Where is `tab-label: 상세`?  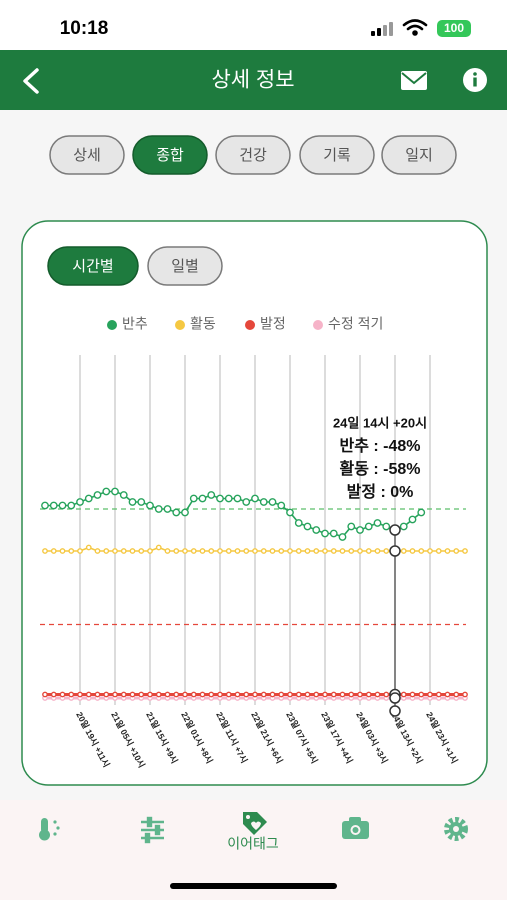 tab-label: 상세 is located at coordinates (87, 155).